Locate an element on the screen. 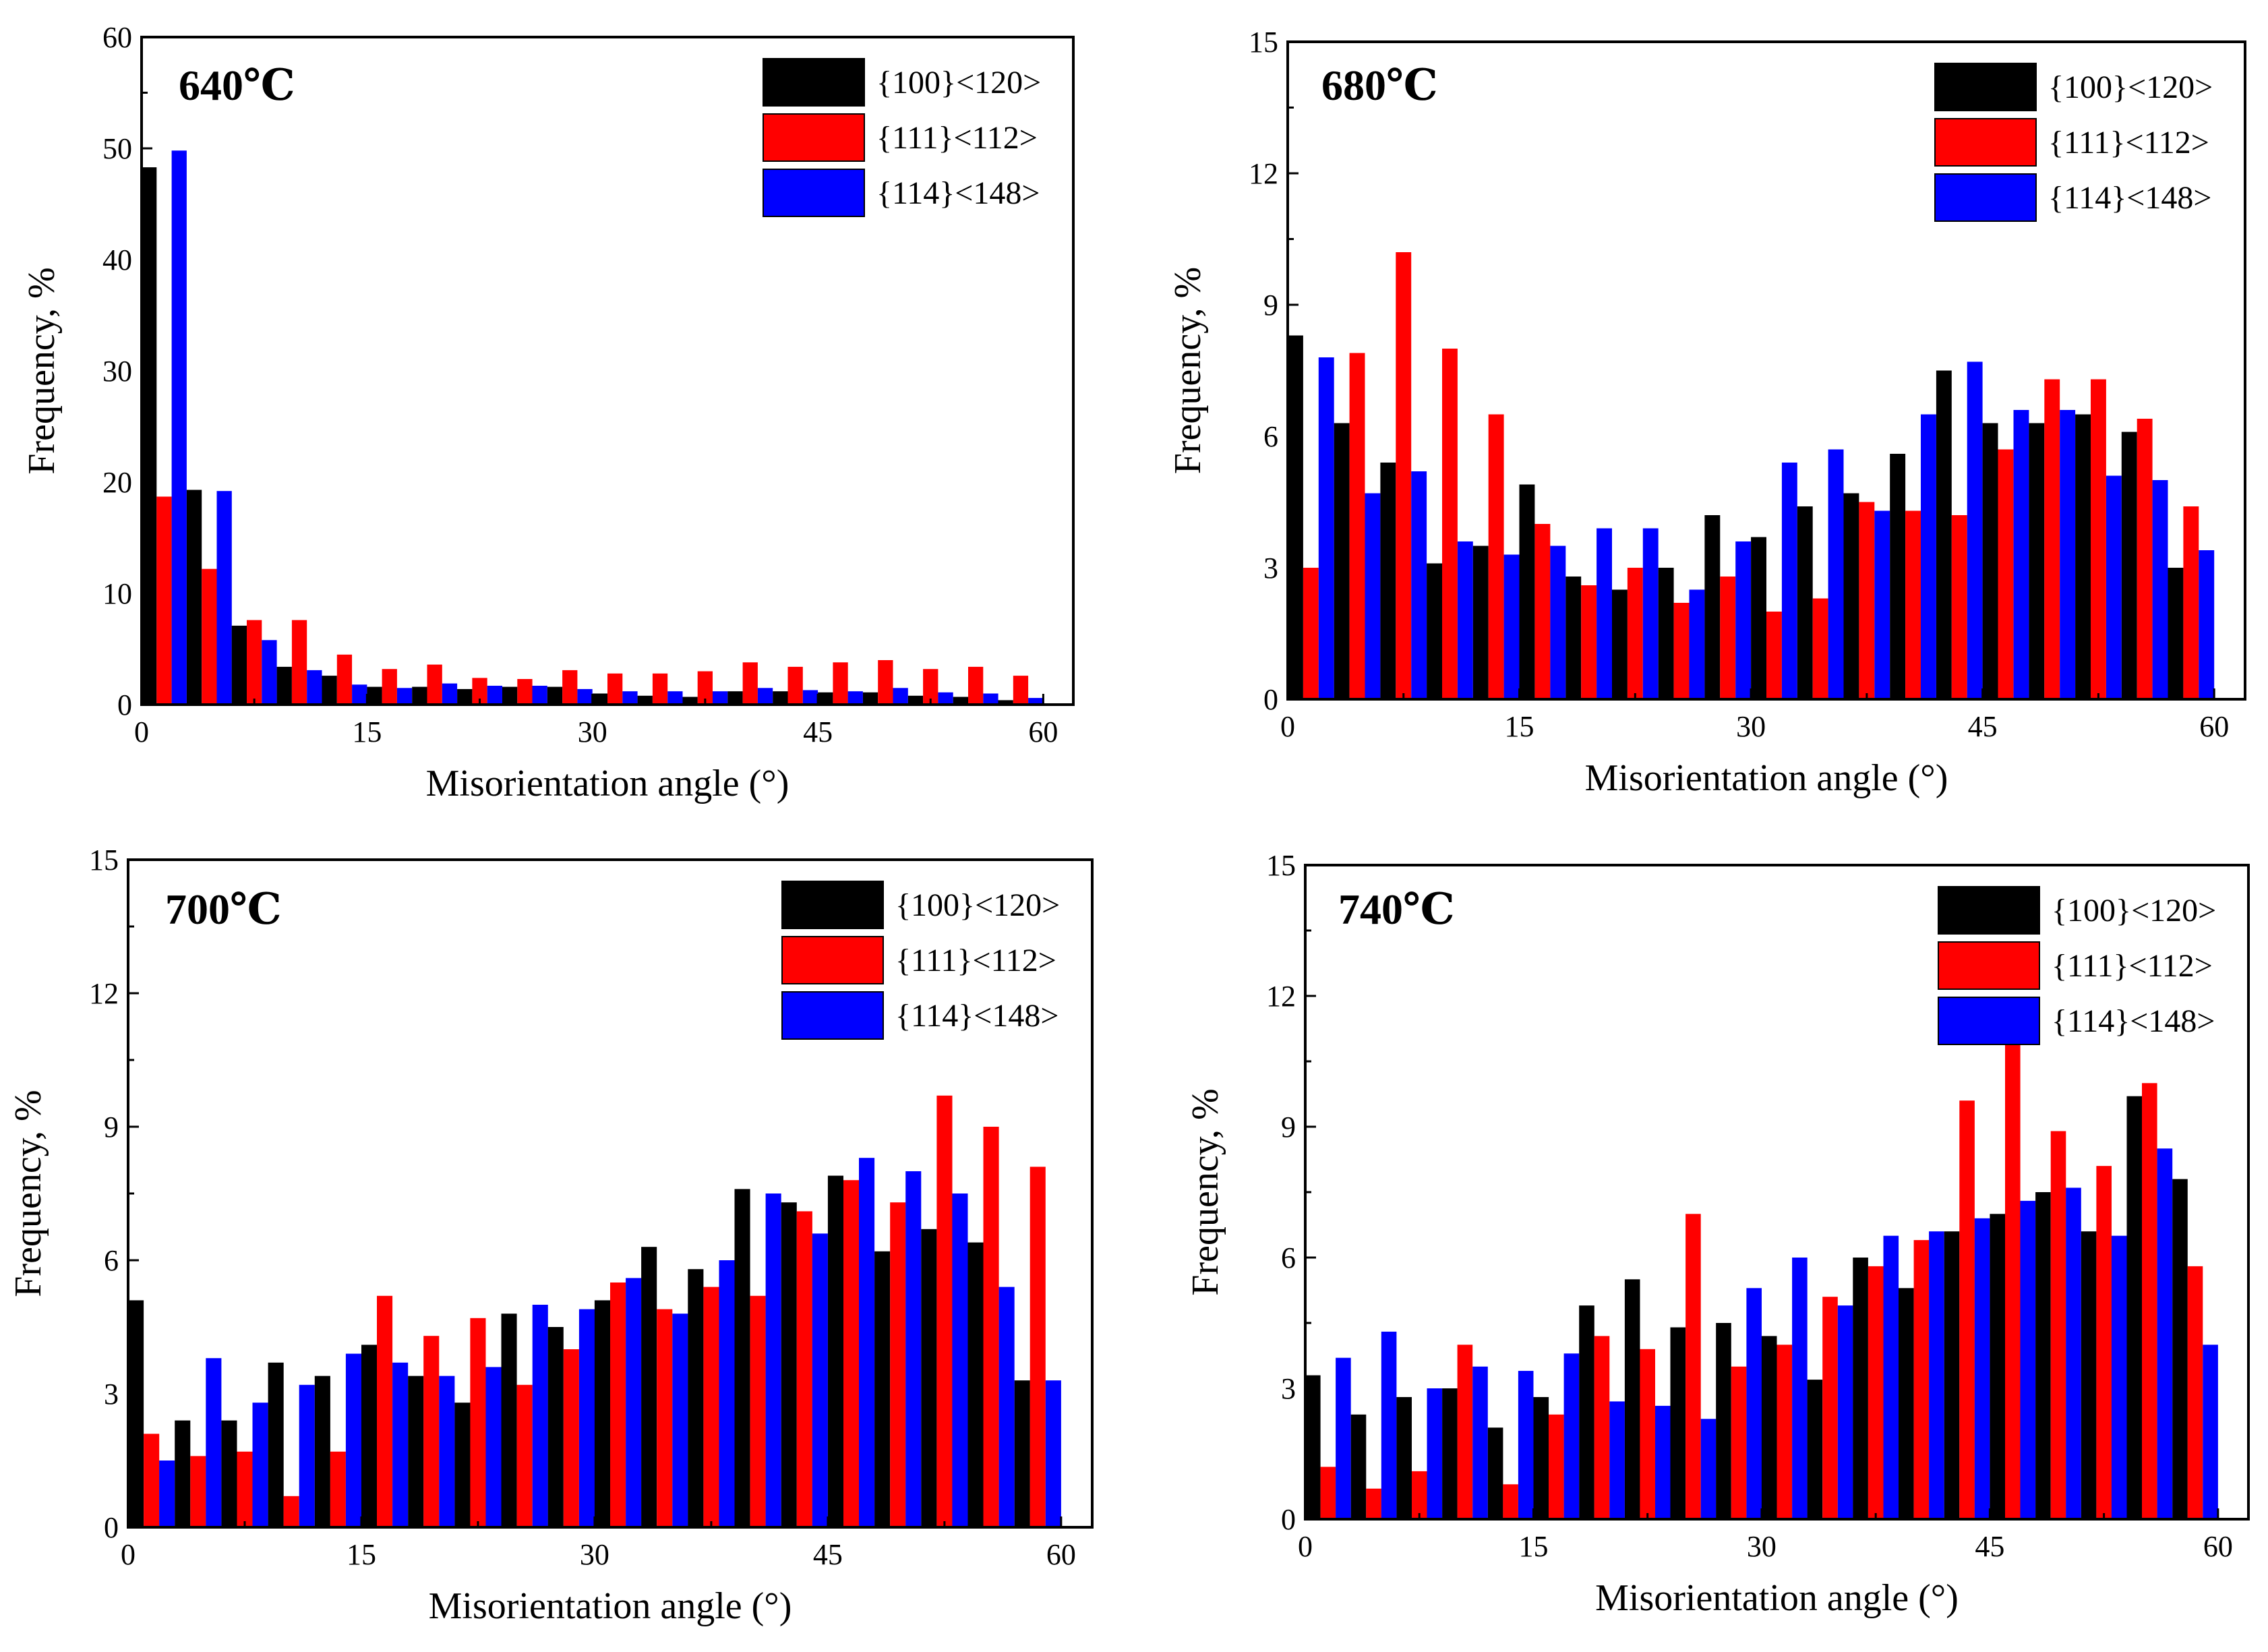  ytick-label-0-0: 0 is located at coordinates (124, 704).